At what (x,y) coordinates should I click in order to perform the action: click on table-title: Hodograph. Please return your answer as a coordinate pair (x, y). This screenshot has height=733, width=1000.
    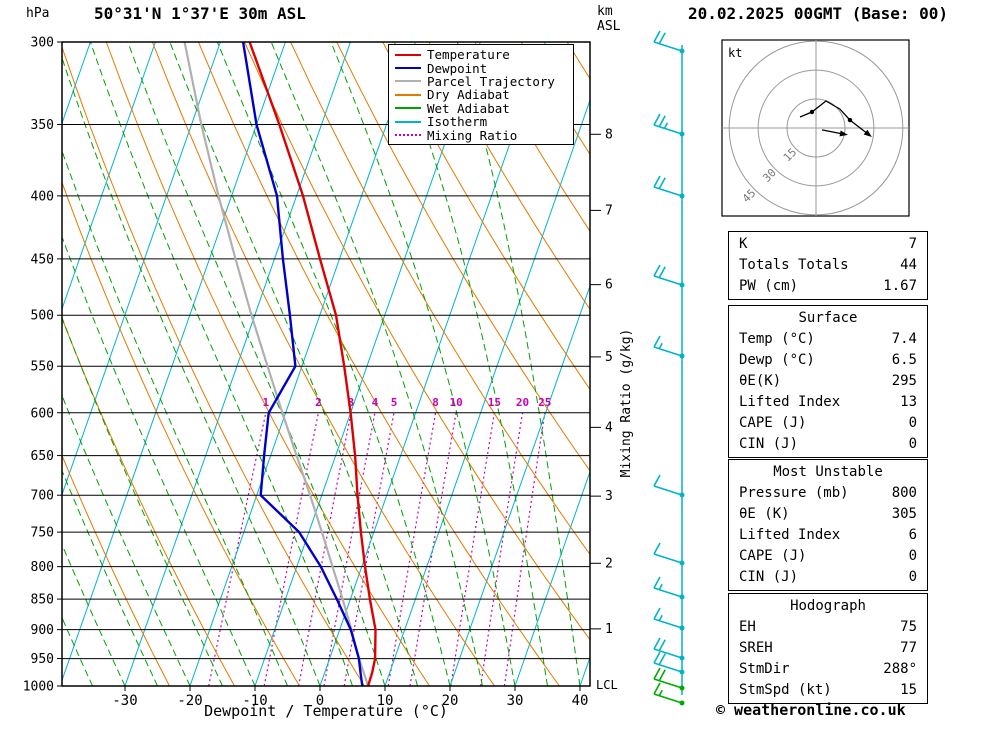
    Looking at the image, I should click on (828, 606).